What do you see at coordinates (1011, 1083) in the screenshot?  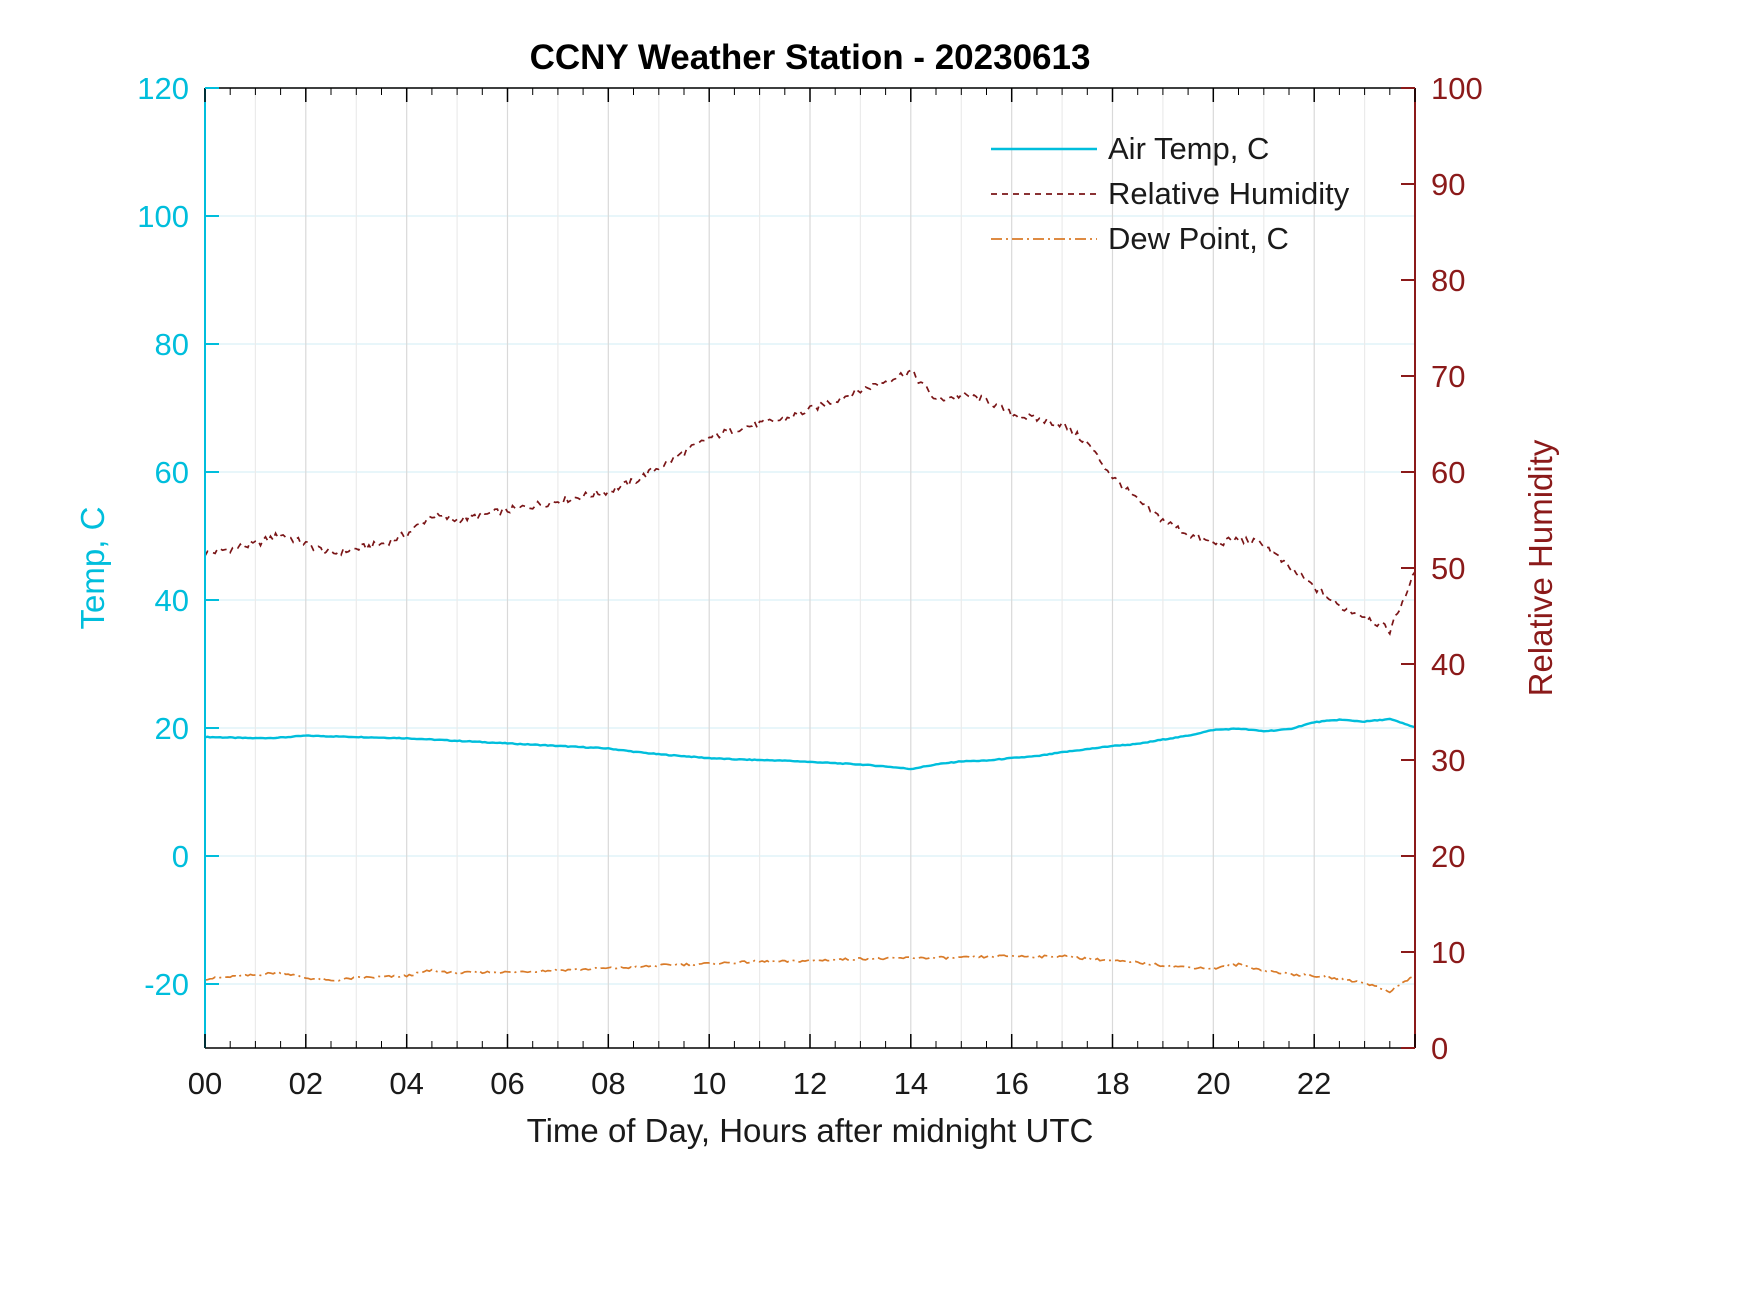 I see `x-tick-label: 16` at bounding box center [1011, 1083].